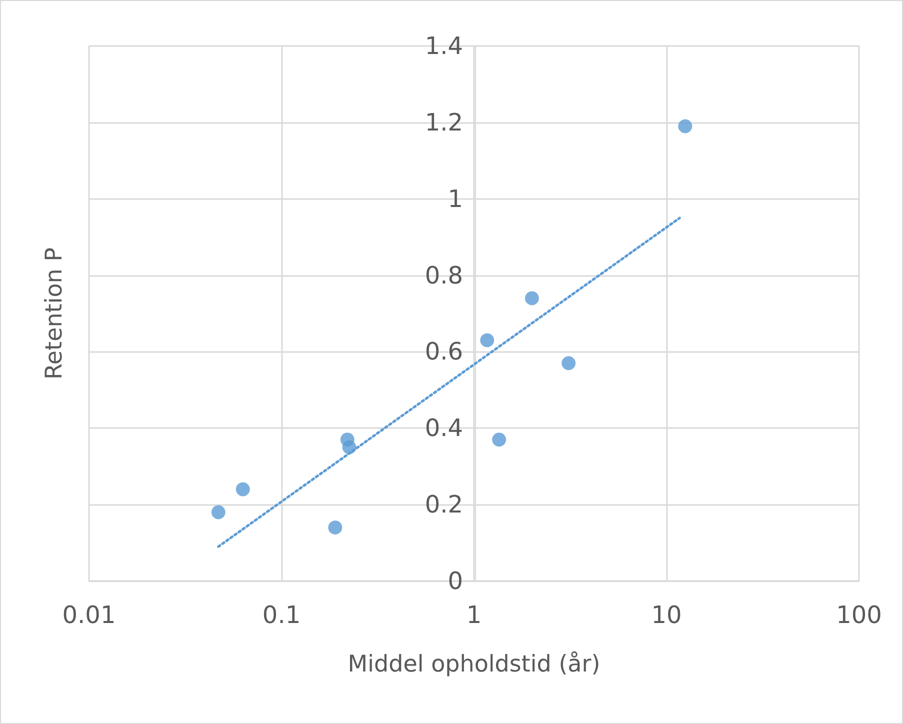 The height and width of the screenshot is (724, 903). What do you see at coordinates (474, 615) in the screenshot?
I see `x-tick-label: 1` at bounding box center [474, 615].